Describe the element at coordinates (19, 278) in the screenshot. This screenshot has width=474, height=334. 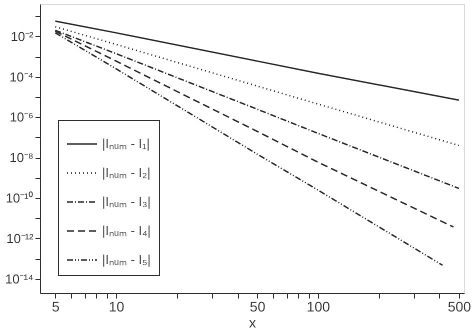
I see `y-tick-label: 10⁻¹⁴` at that location.